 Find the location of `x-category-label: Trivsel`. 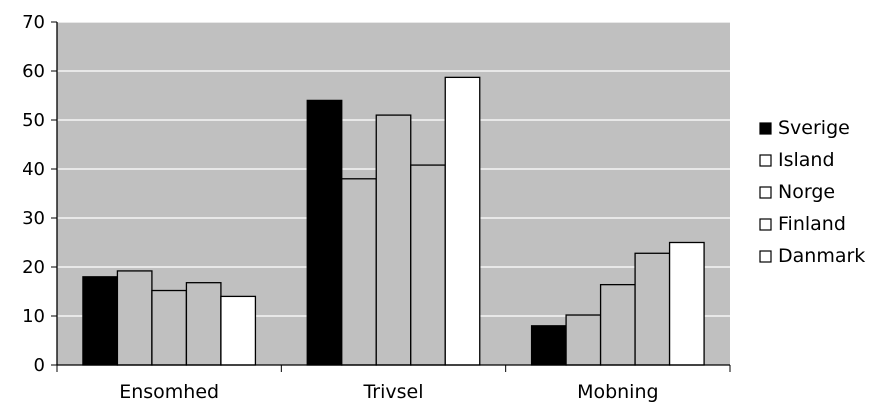

x-category-label: Trivsel is located at coordinates (392, 392).